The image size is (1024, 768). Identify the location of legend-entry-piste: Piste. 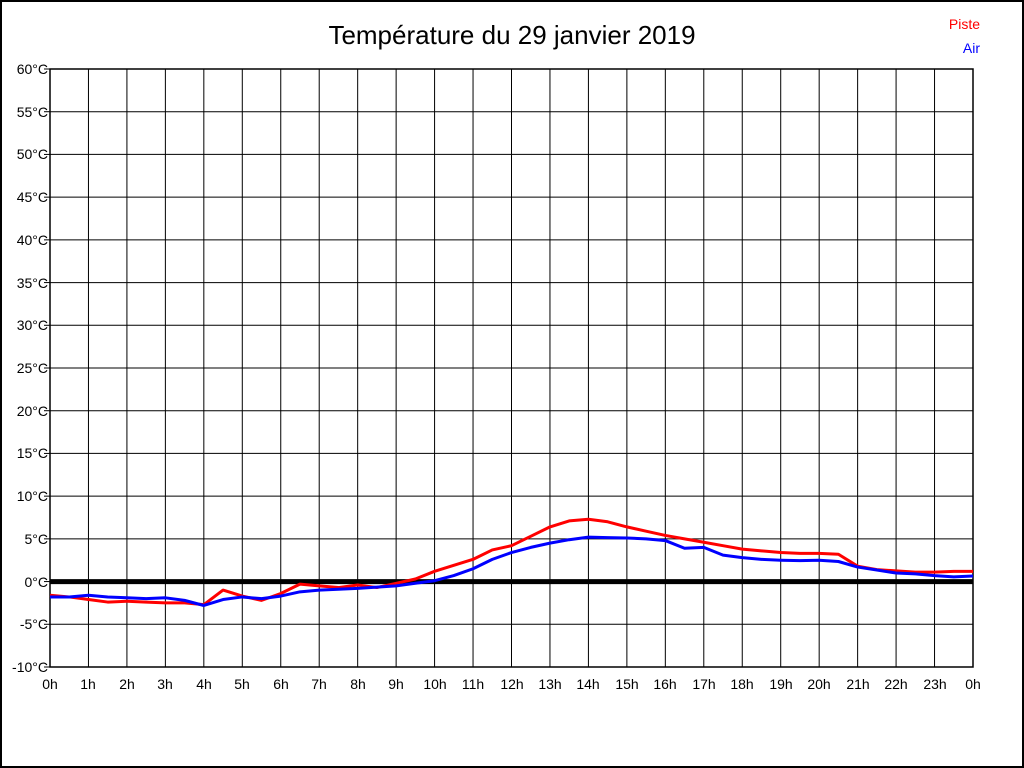
(964, 24).